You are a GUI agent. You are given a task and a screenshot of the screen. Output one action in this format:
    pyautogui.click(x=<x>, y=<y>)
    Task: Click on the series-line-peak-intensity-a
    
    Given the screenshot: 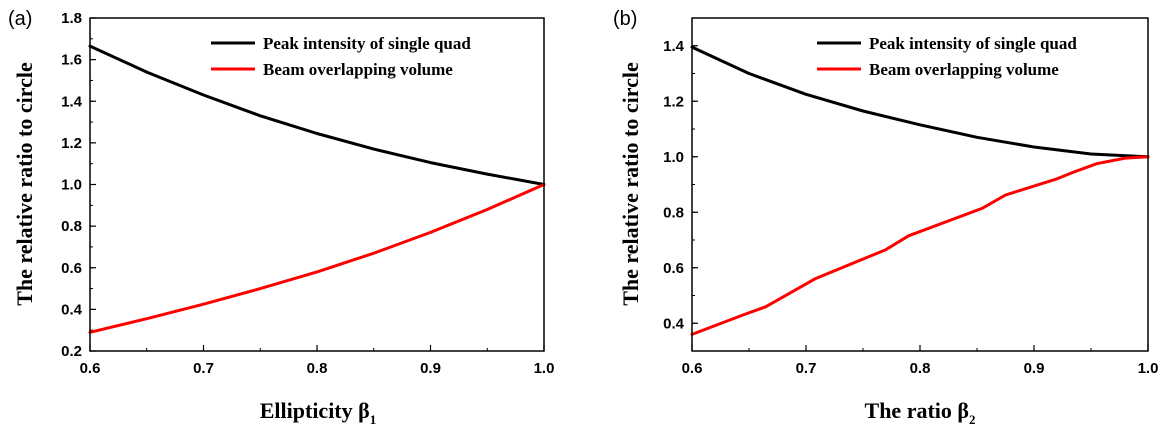 What is the action you would take?
    pyautogui.click(x=317, y=115)
    